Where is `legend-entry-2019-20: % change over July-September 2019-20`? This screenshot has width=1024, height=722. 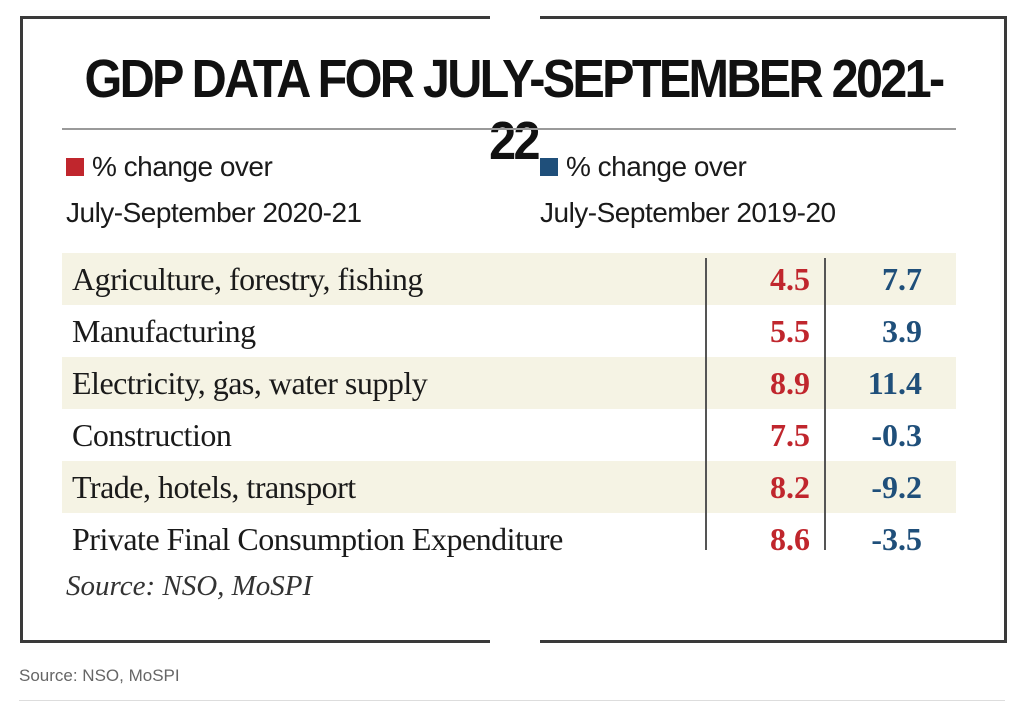 legend-entry-2019-20: % change over July-September 2019-20 is located at coordinates (688, 190).